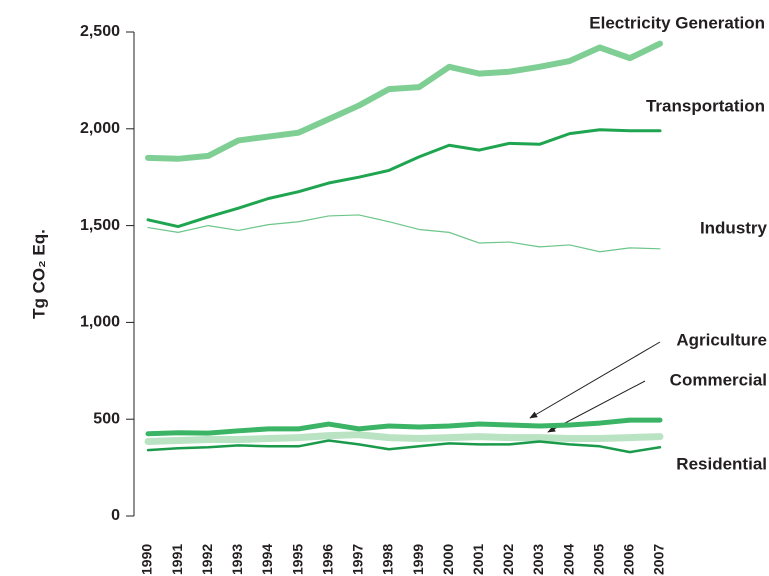 Image resolution: width=769 pixels, height=576 pixels. Describe the element at coordinates (448, 559) in the screenshot. I see `x-tick-label: 2000` at that location.